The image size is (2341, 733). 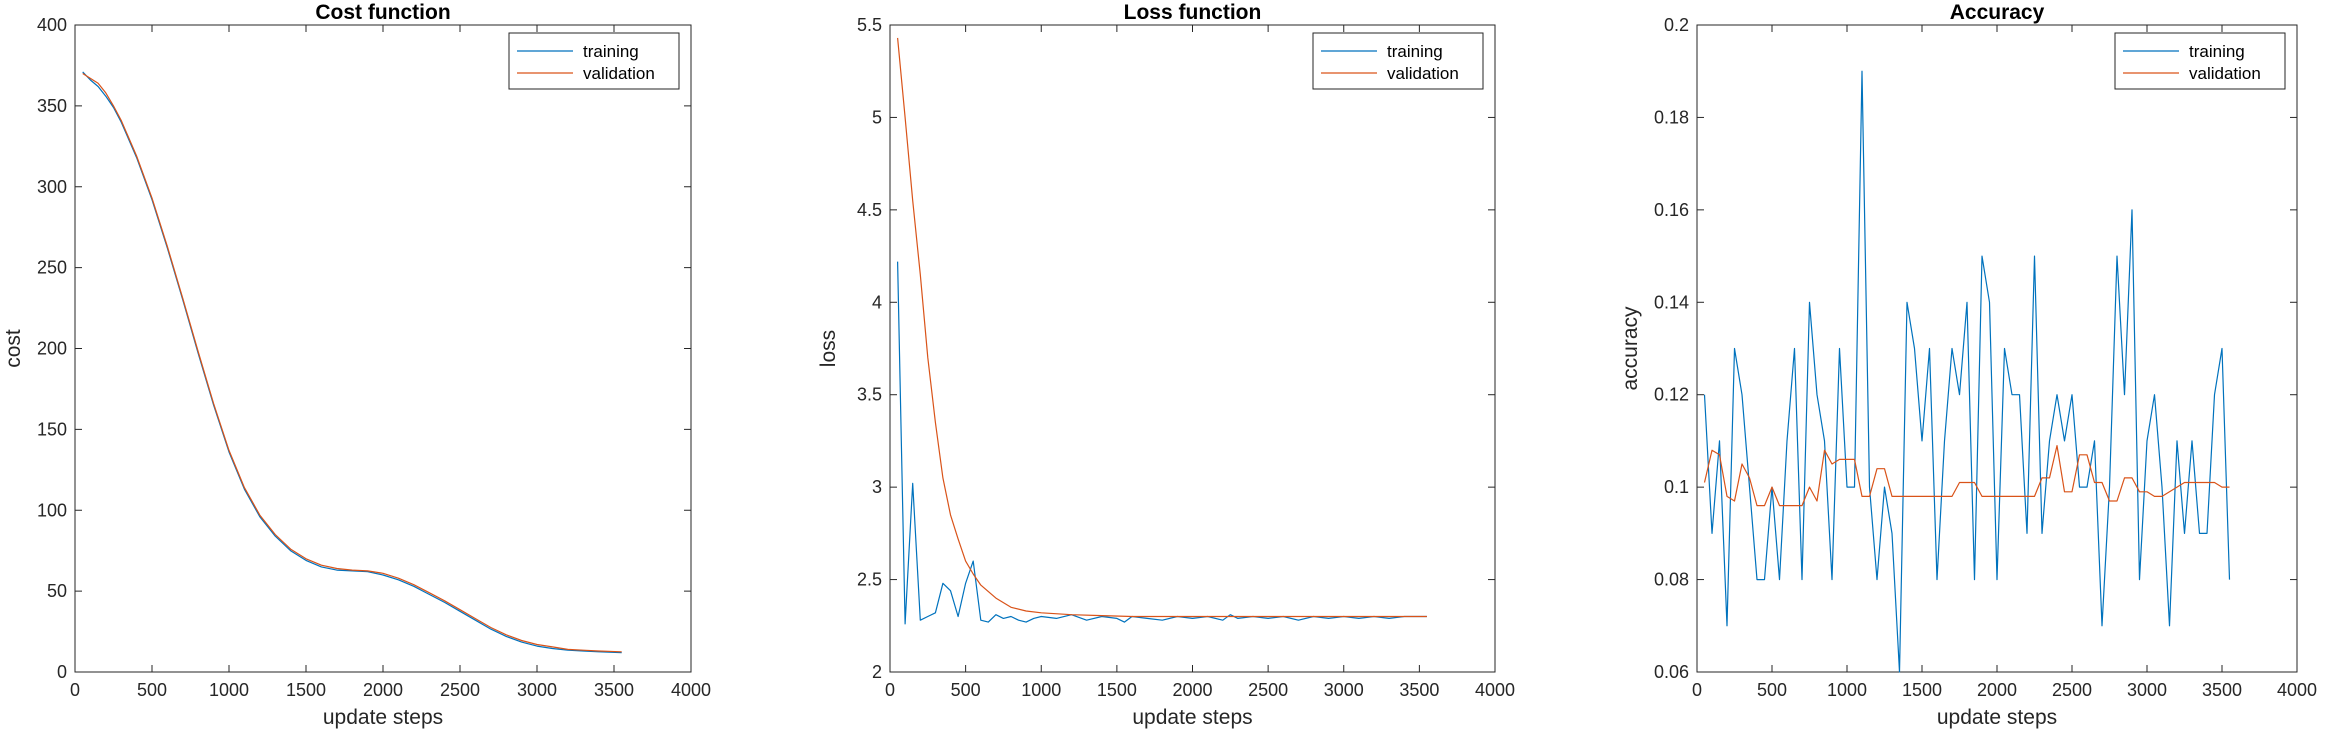 I want to click on y-tick-label: 0.08, so click(x=1671, y=580).